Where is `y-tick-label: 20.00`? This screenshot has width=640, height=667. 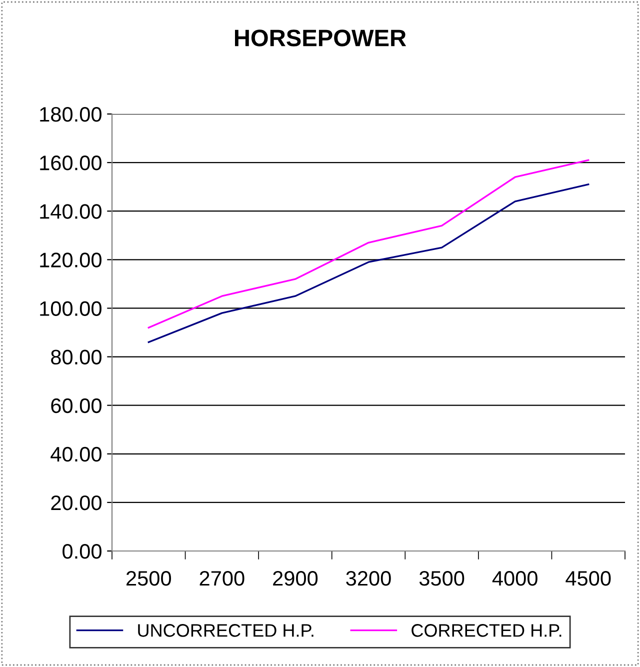
y-tick-label: 20.00 is located at coordinates (76, 502).